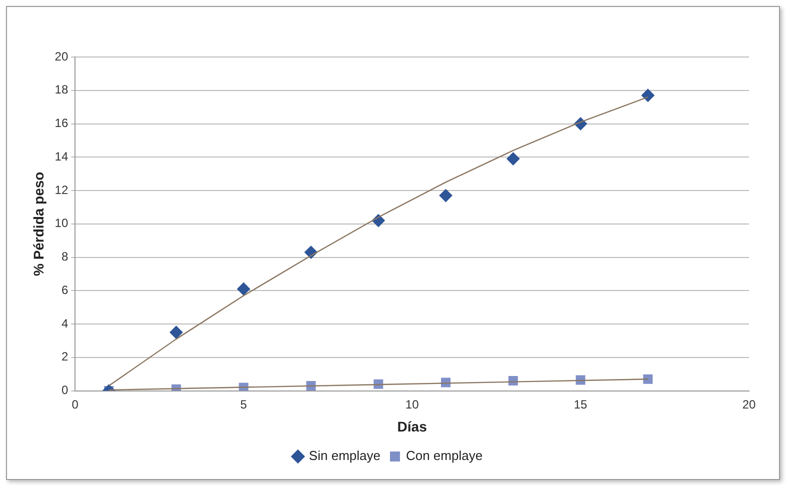 The image size is (790, 489). What do you see at coordinates (64, 257) in the screenshot?
I see `y-tick-label: 8` at bounding box center [64, 257].